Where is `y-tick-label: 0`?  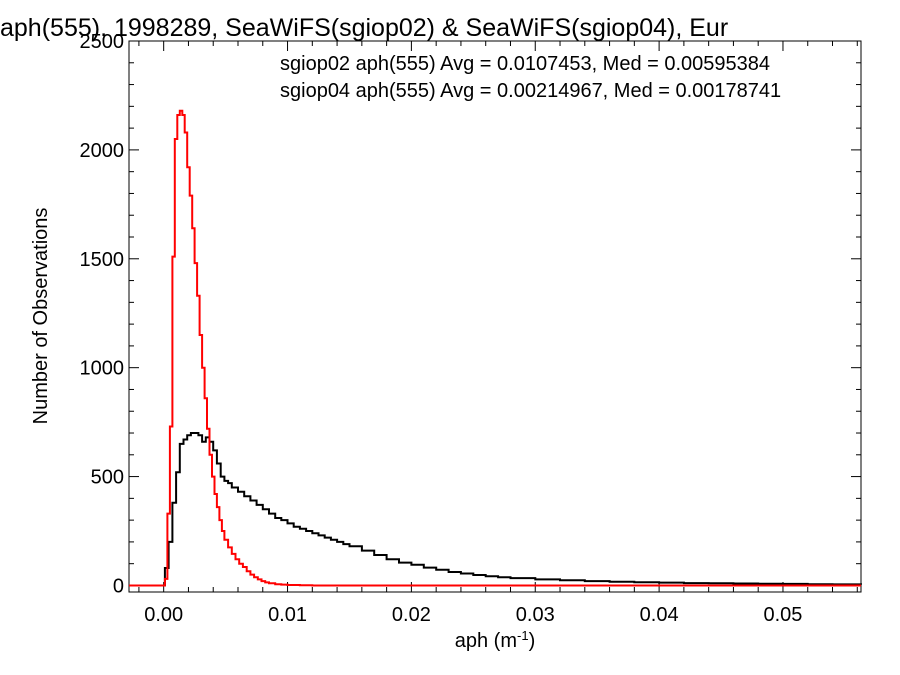
y-tick-label: 0 is located at coordinates (118, 586).